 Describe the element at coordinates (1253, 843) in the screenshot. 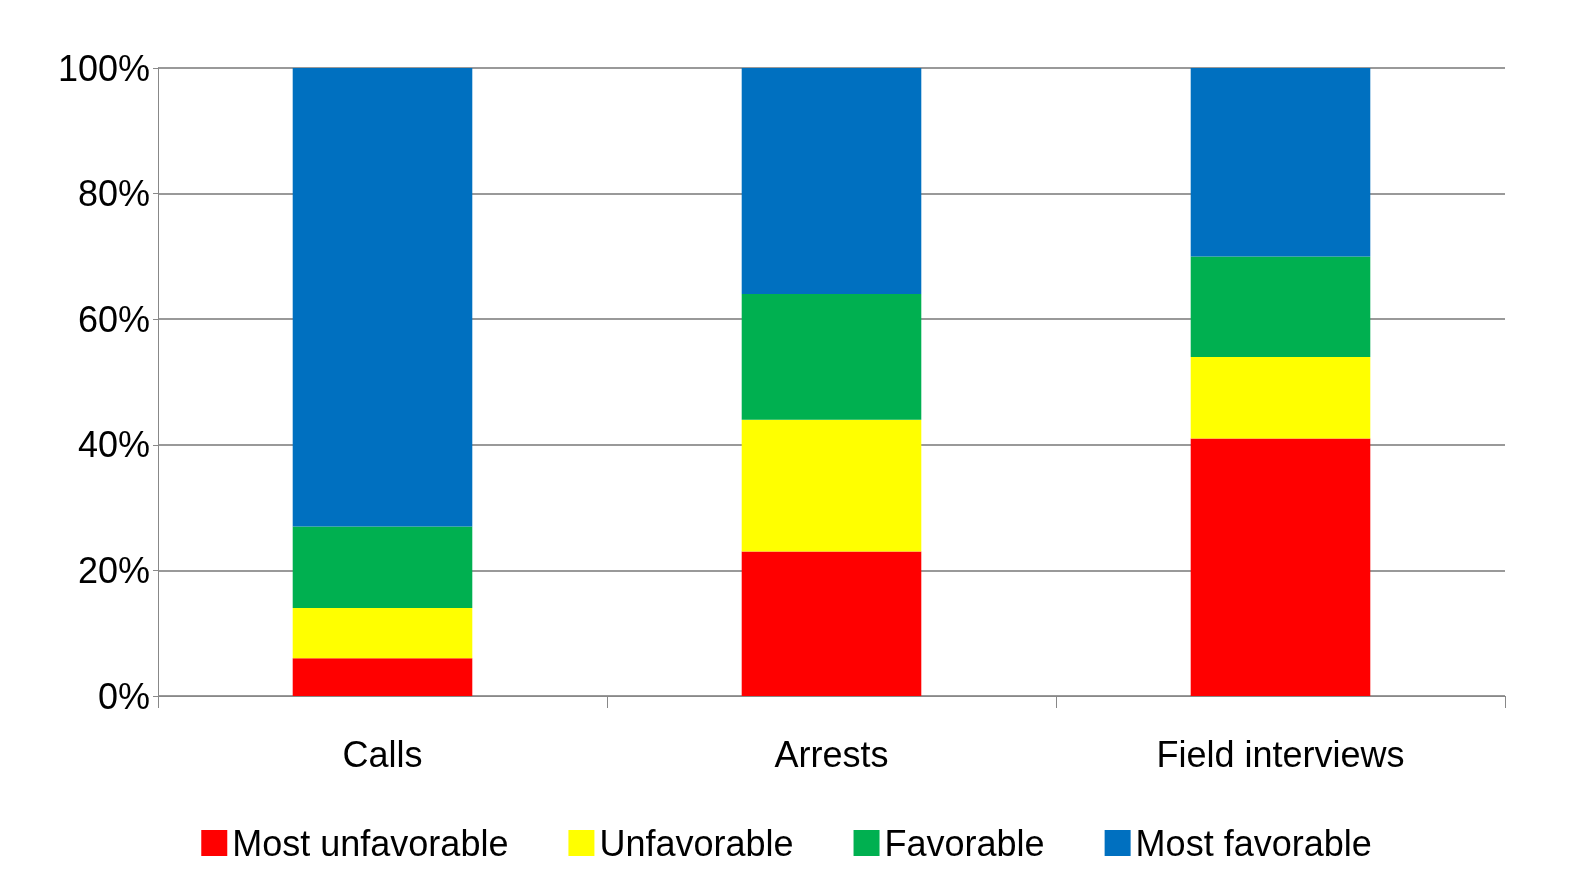

I see `legend-label: Most favorable` at that location.